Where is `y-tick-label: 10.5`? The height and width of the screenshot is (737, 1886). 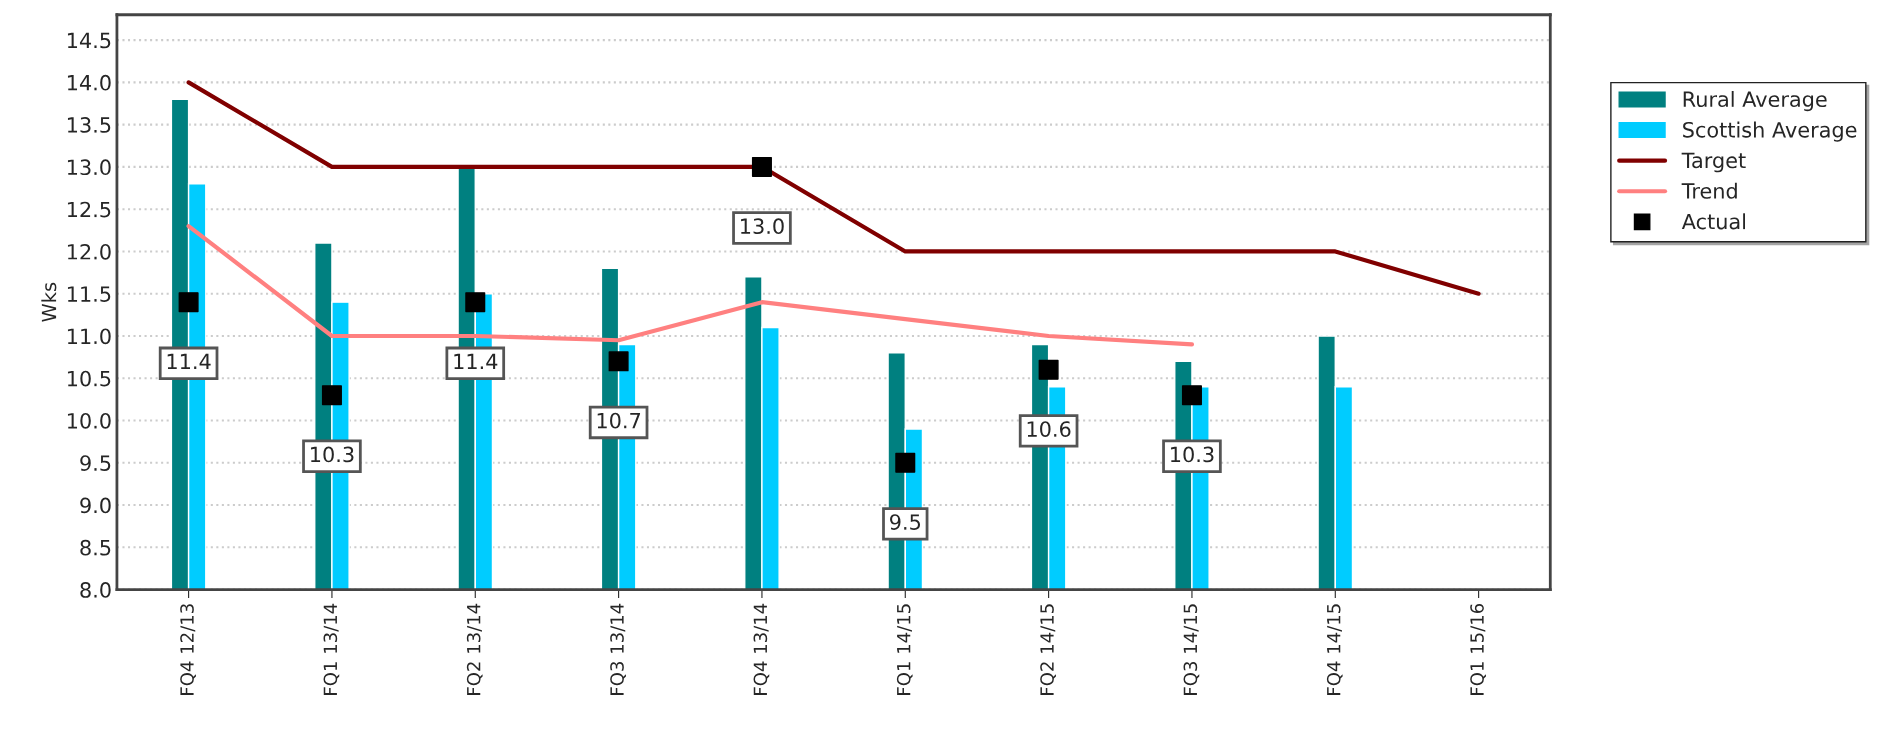
y-tick-label: 10.5 is located at coordinates (89, 378).